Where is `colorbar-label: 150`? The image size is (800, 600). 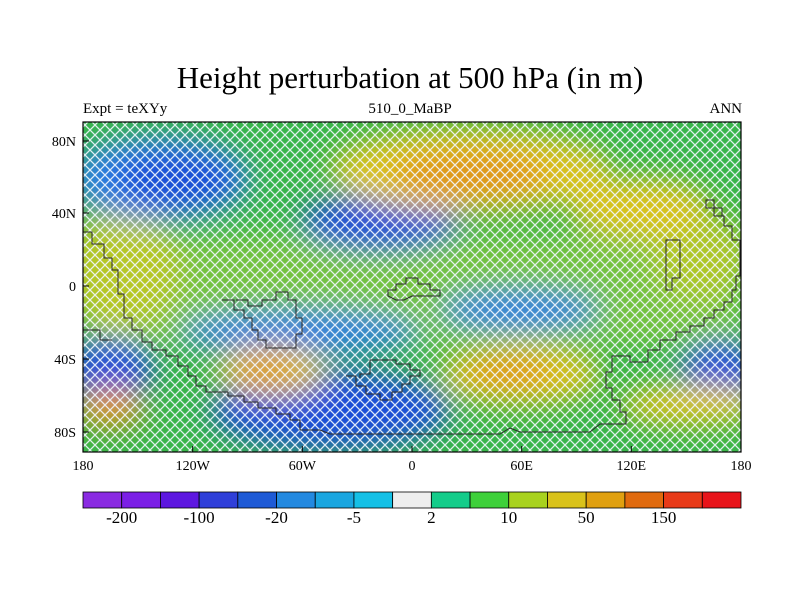 colorbar-label: 150 is located at coordinates (663, 517).